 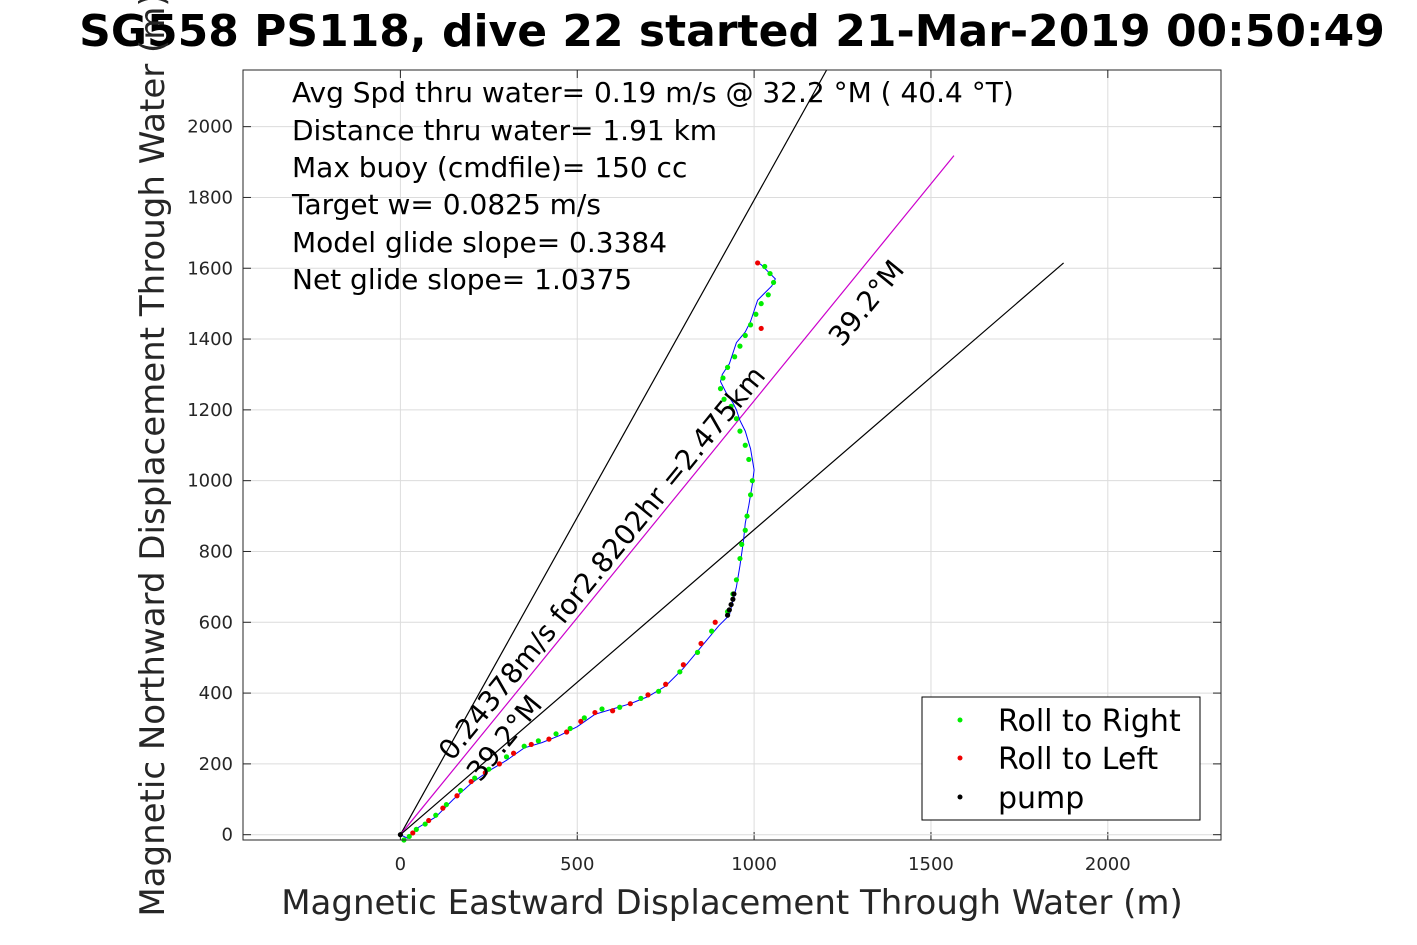 I want to click on y-tick-label: 1800, so click(x=210, y=197).